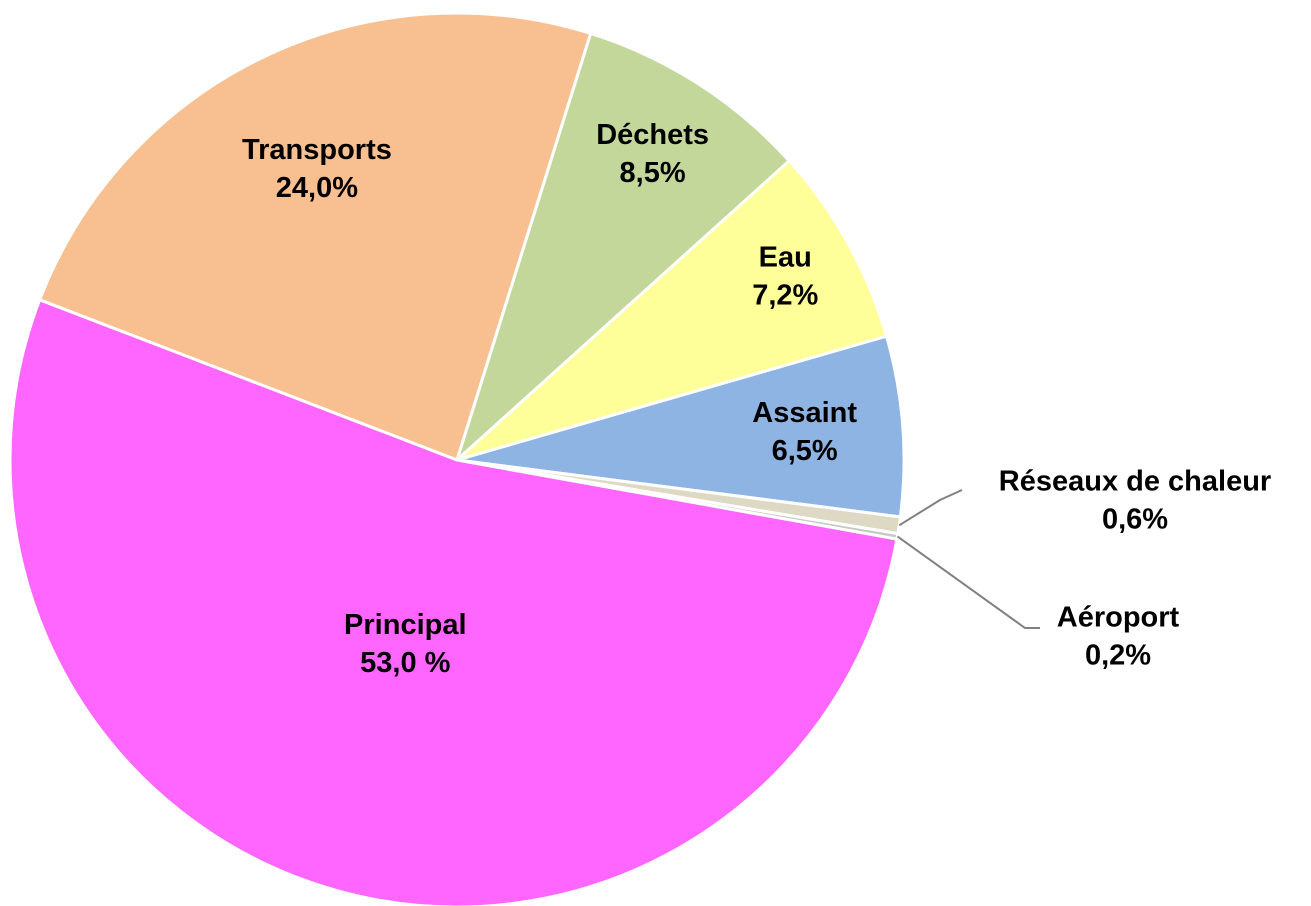  What do you see at coordinates (1118, 618) in the screenshot?
I see `slice-label: Aéroport` at bounding box center [1118, 618].